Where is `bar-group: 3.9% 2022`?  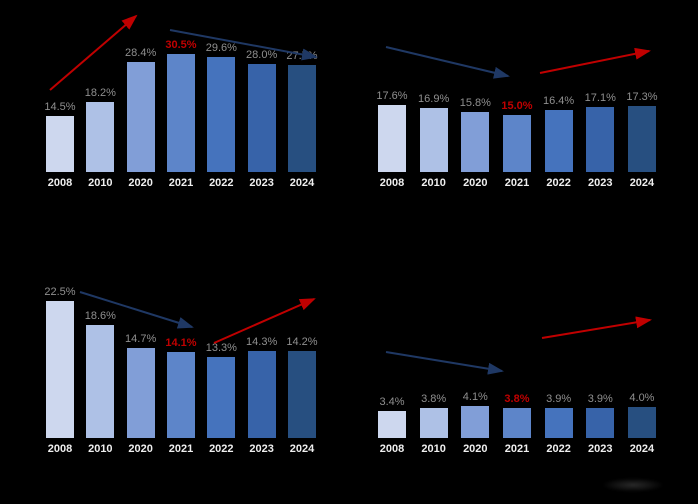 bar-group: 3.9% 2022 is located at coordinates (559, 424).